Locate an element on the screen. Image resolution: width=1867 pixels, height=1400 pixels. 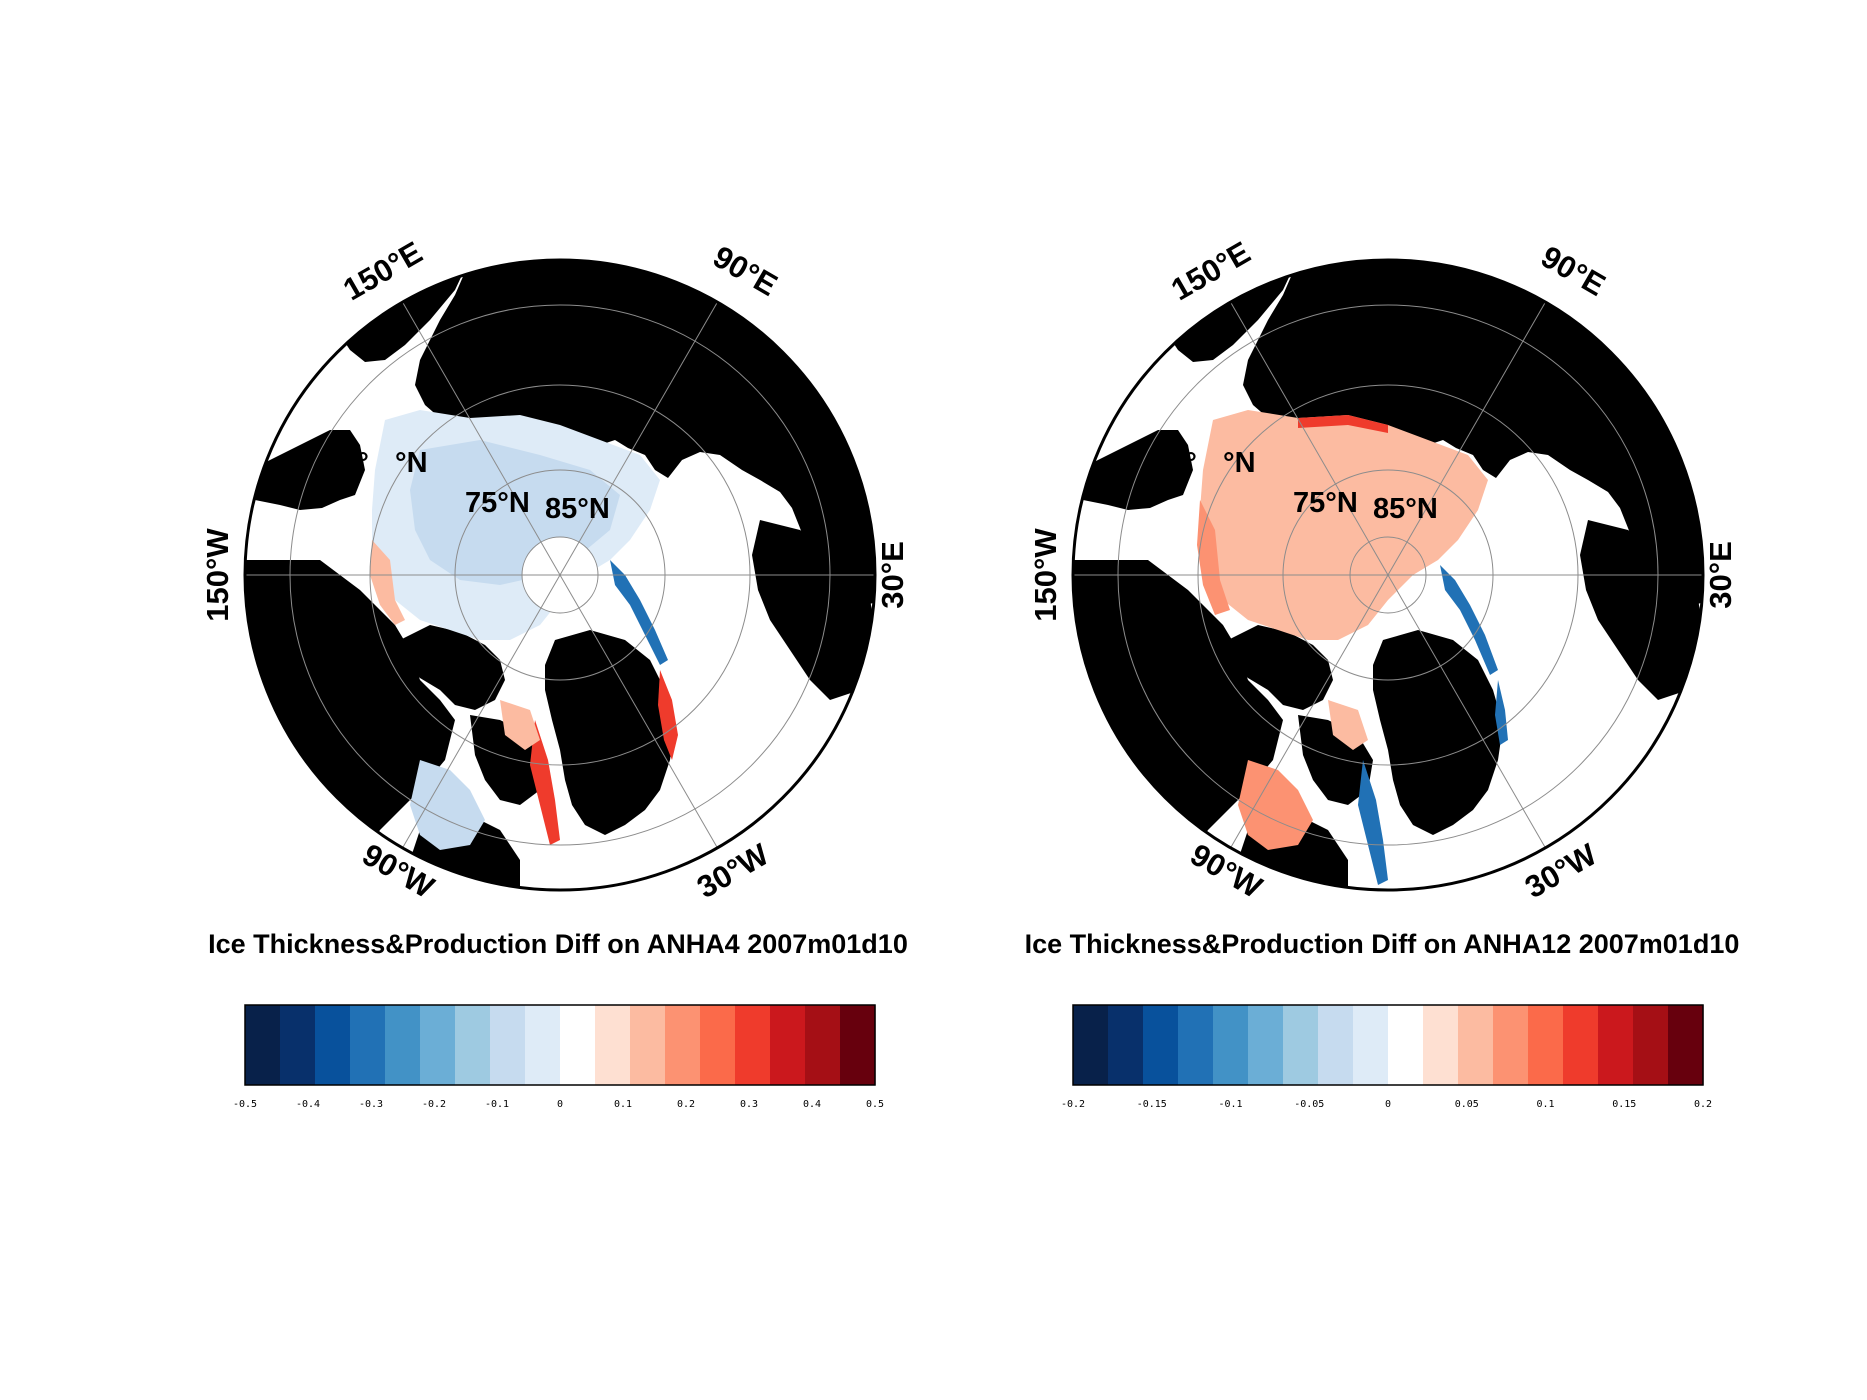
colorbar-tick-label: -0.05 is located at coordinates (1309, 1104).